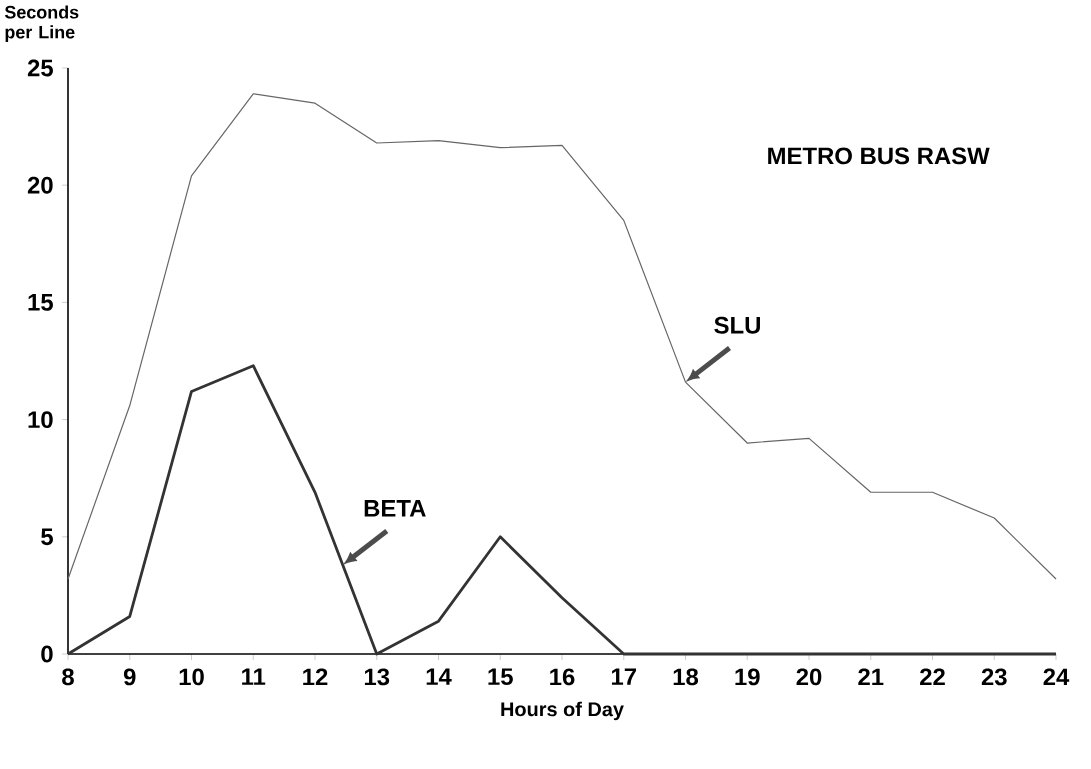 Image resolution: width=1091 pixels, height=769 pixels. What do you see at coordinates (377, 677) in the screenshot?
I see `x-tick-label: 13` at bounding box center [377, 677].